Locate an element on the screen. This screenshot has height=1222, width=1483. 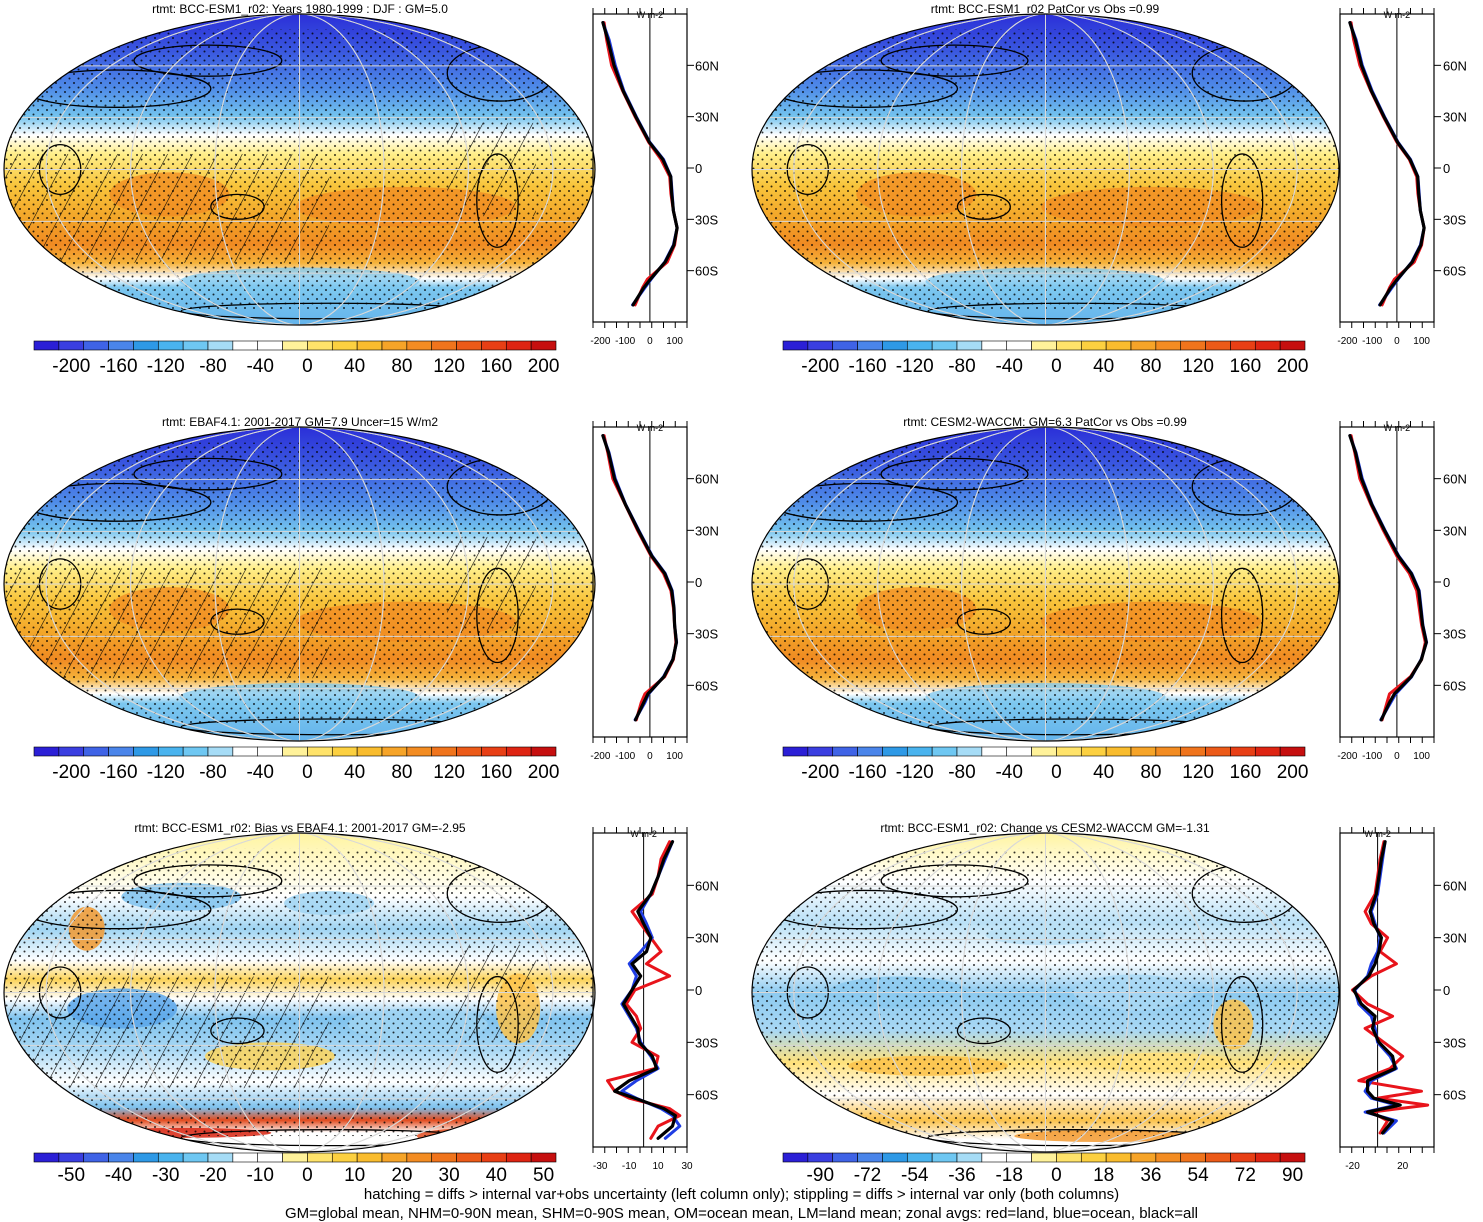
zonal-series-group is located at coordinates (1388, 578).